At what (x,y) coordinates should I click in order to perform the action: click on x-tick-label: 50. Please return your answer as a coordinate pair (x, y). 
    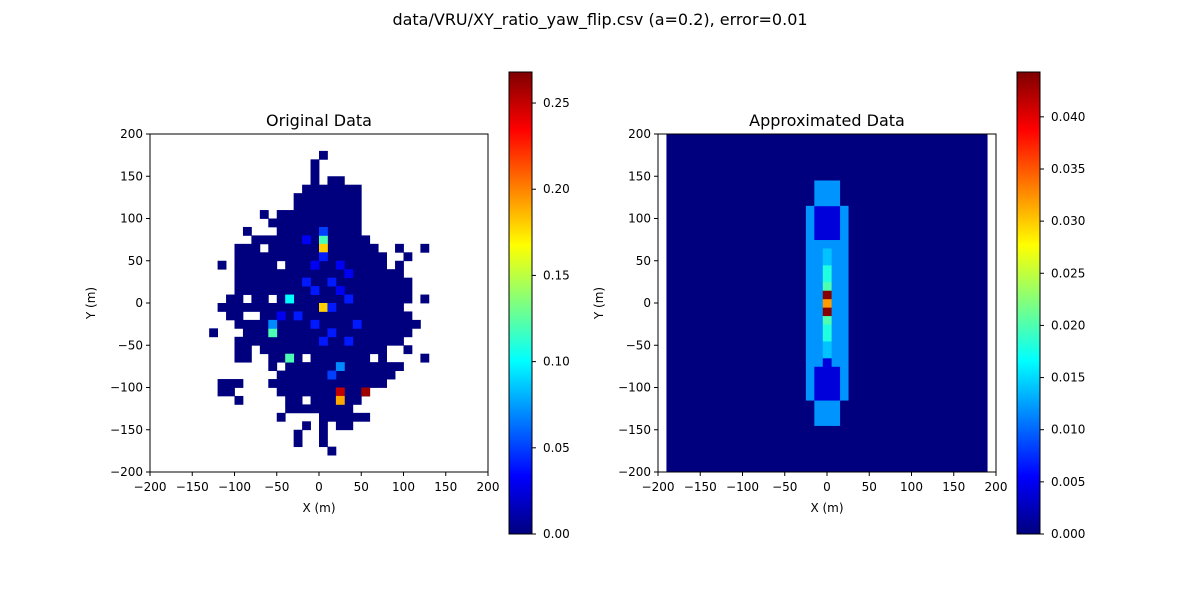
    Looking at the image, I should click on (869, 487).